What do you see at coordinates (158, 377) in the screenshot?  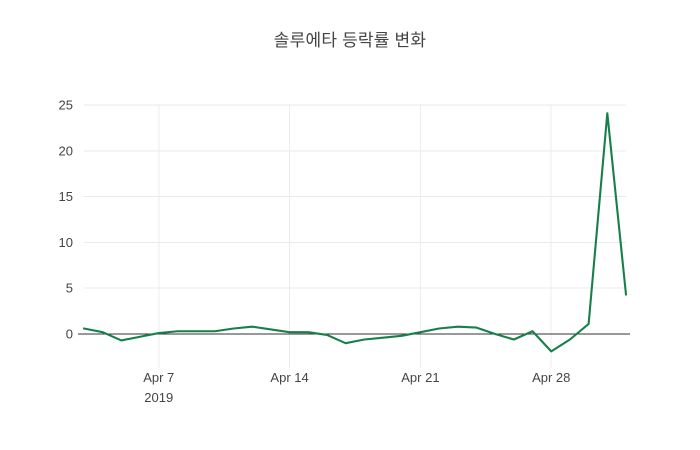 I see `x-axis-tick-label: Apr 7` at bounding box center [158, 377].